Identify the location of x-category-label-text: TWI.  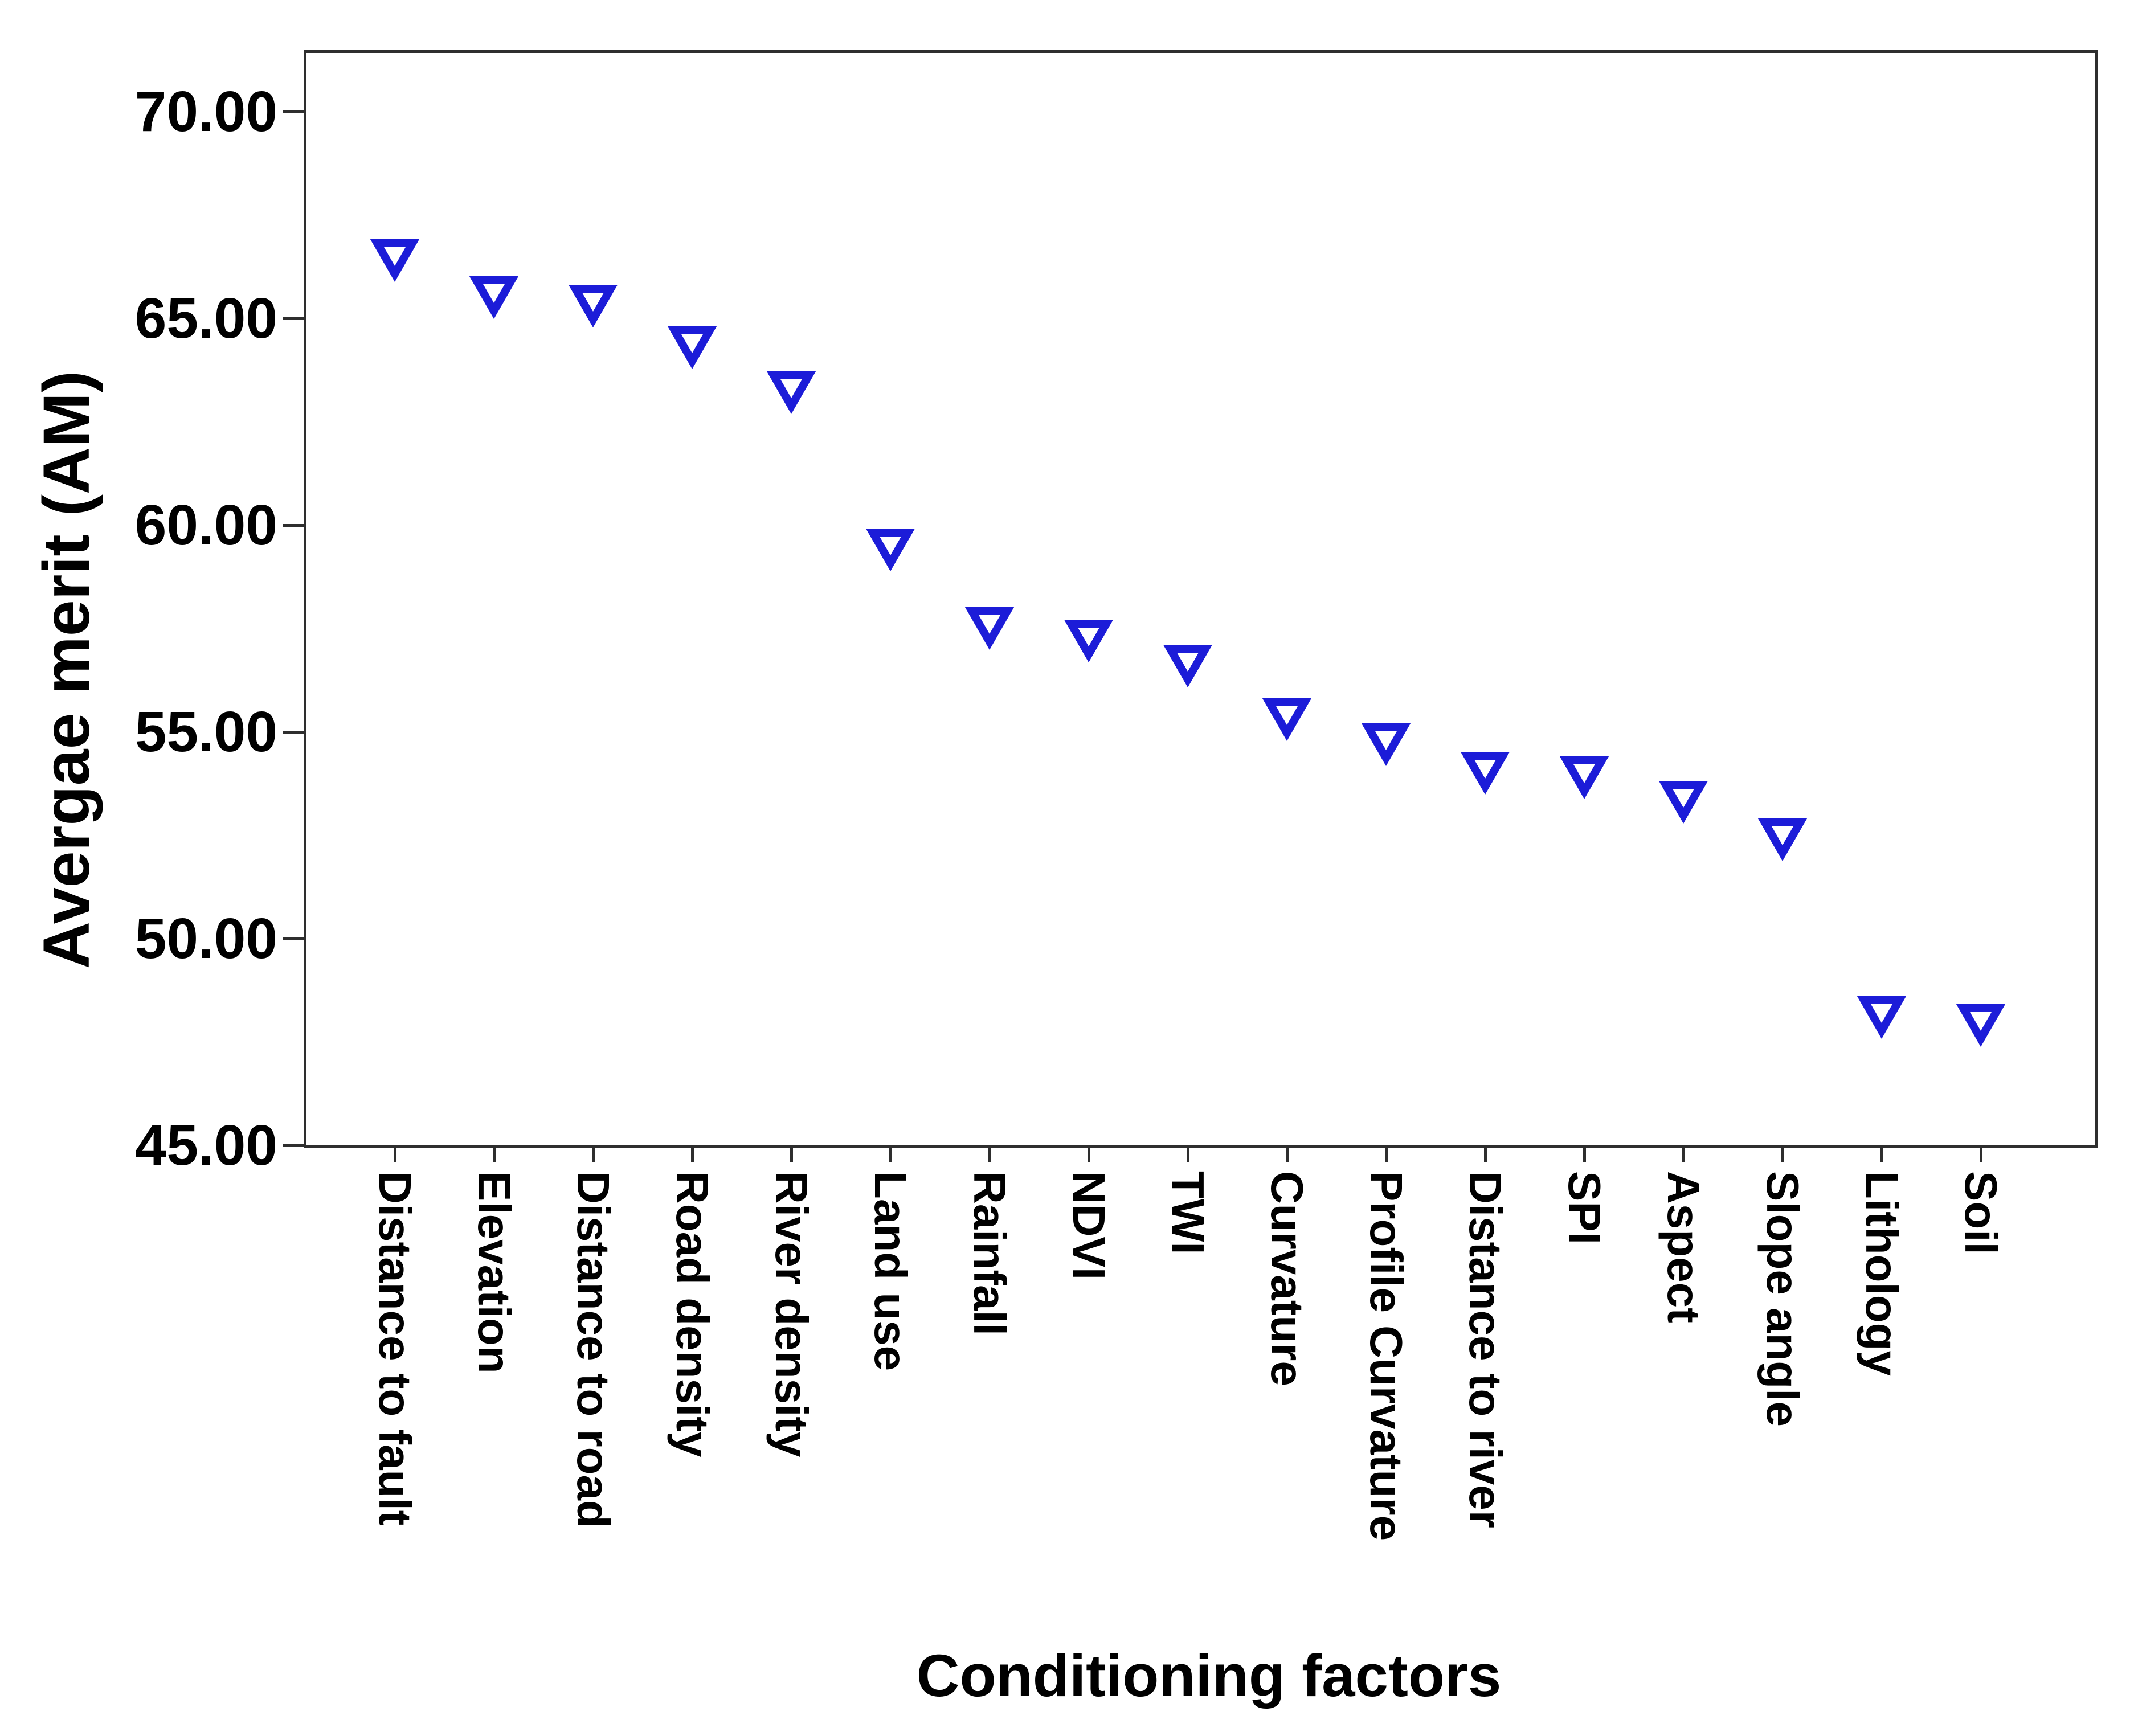
(1188, 1213).